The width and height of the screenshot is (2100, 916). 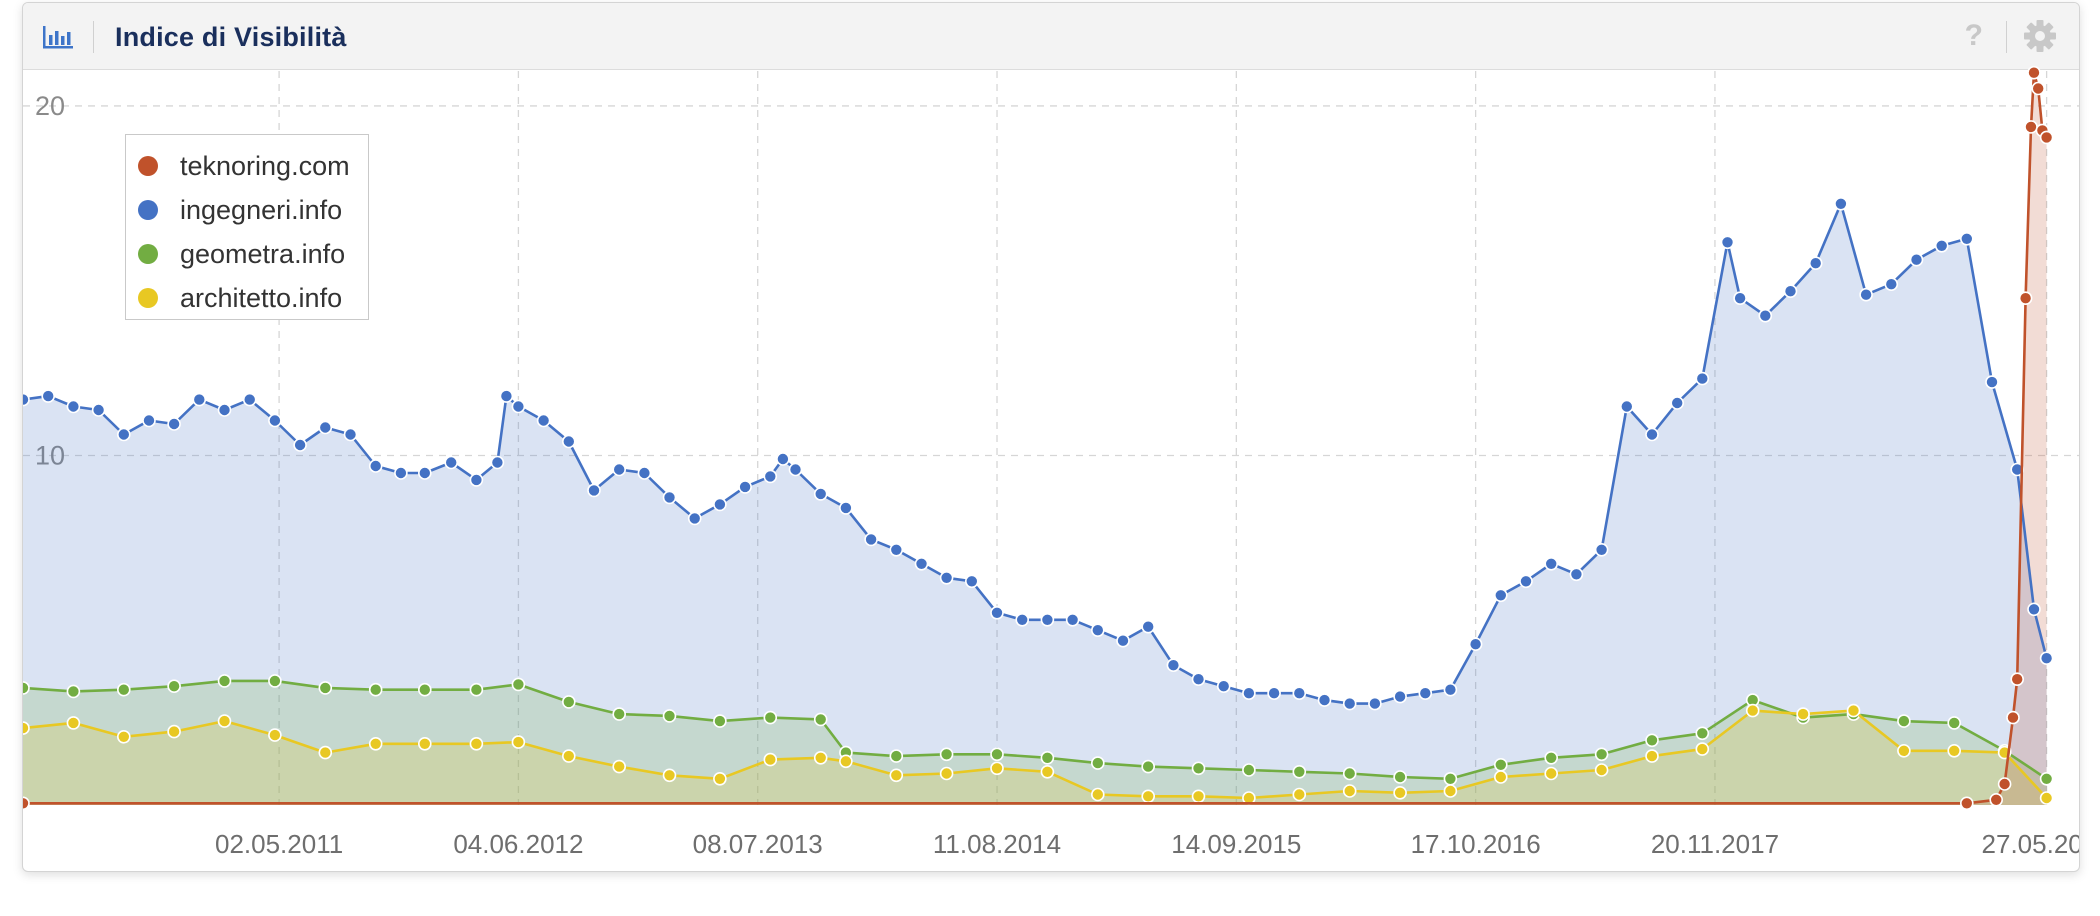 What do you see at coordinates (758, 844) in the screenshot?
I see `x-tick-label: 08.07.2013` at bounding box center [758, 844].